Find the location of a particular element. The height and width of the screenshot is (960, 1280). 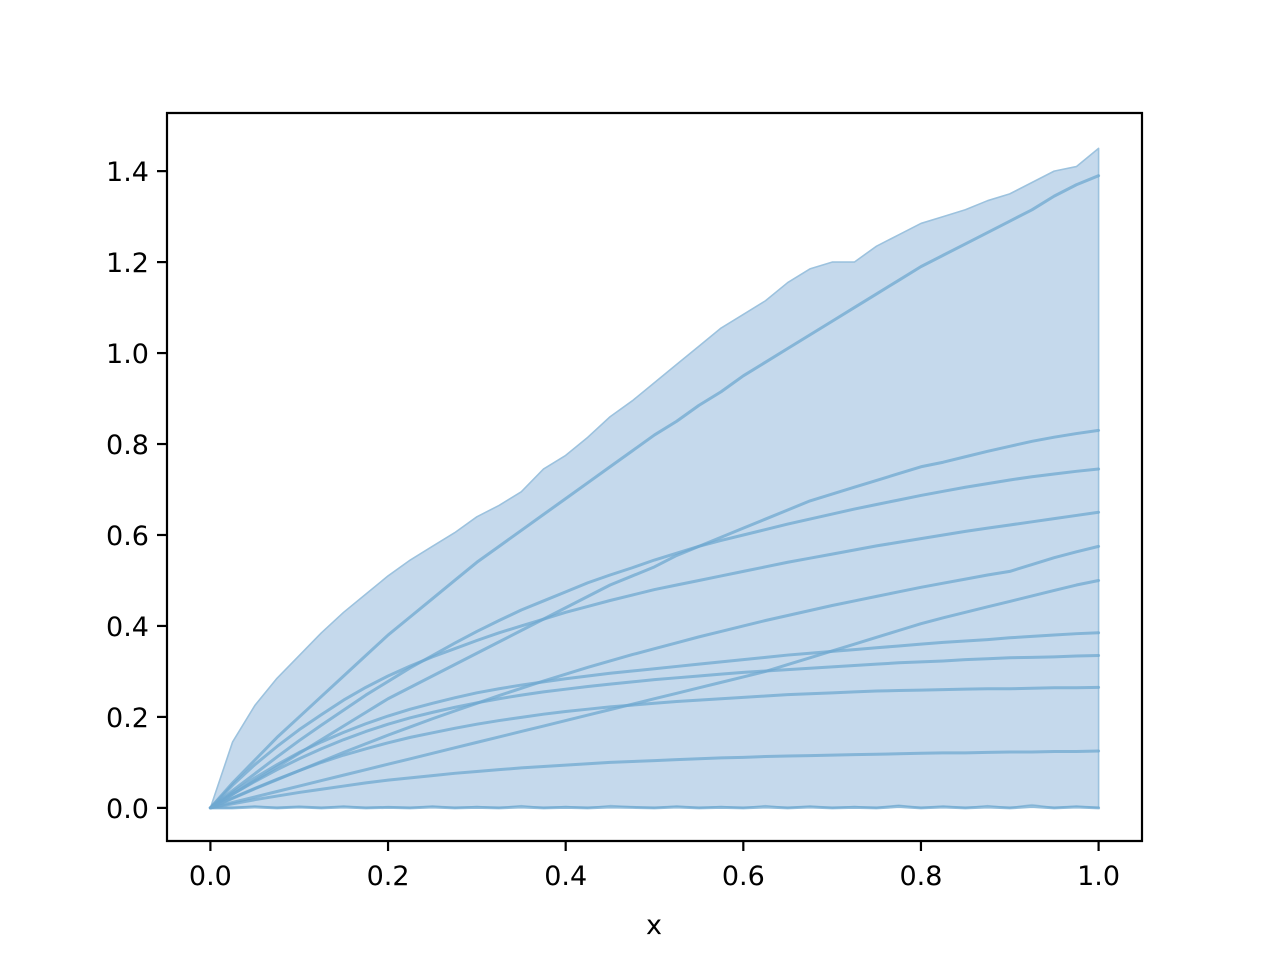

y-tick-label: 0.8 is located at coordinates (127, 445).